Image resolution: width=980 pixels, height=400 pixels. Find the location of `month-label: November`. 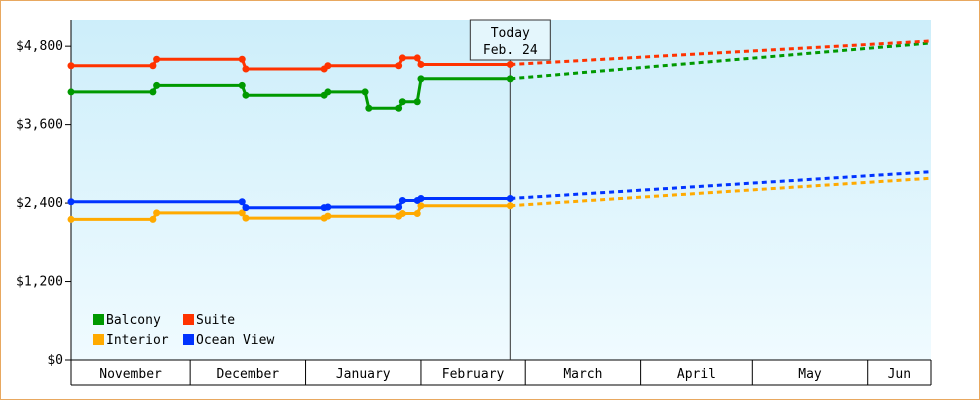

month-label: November is located at coordinates (130, 374).